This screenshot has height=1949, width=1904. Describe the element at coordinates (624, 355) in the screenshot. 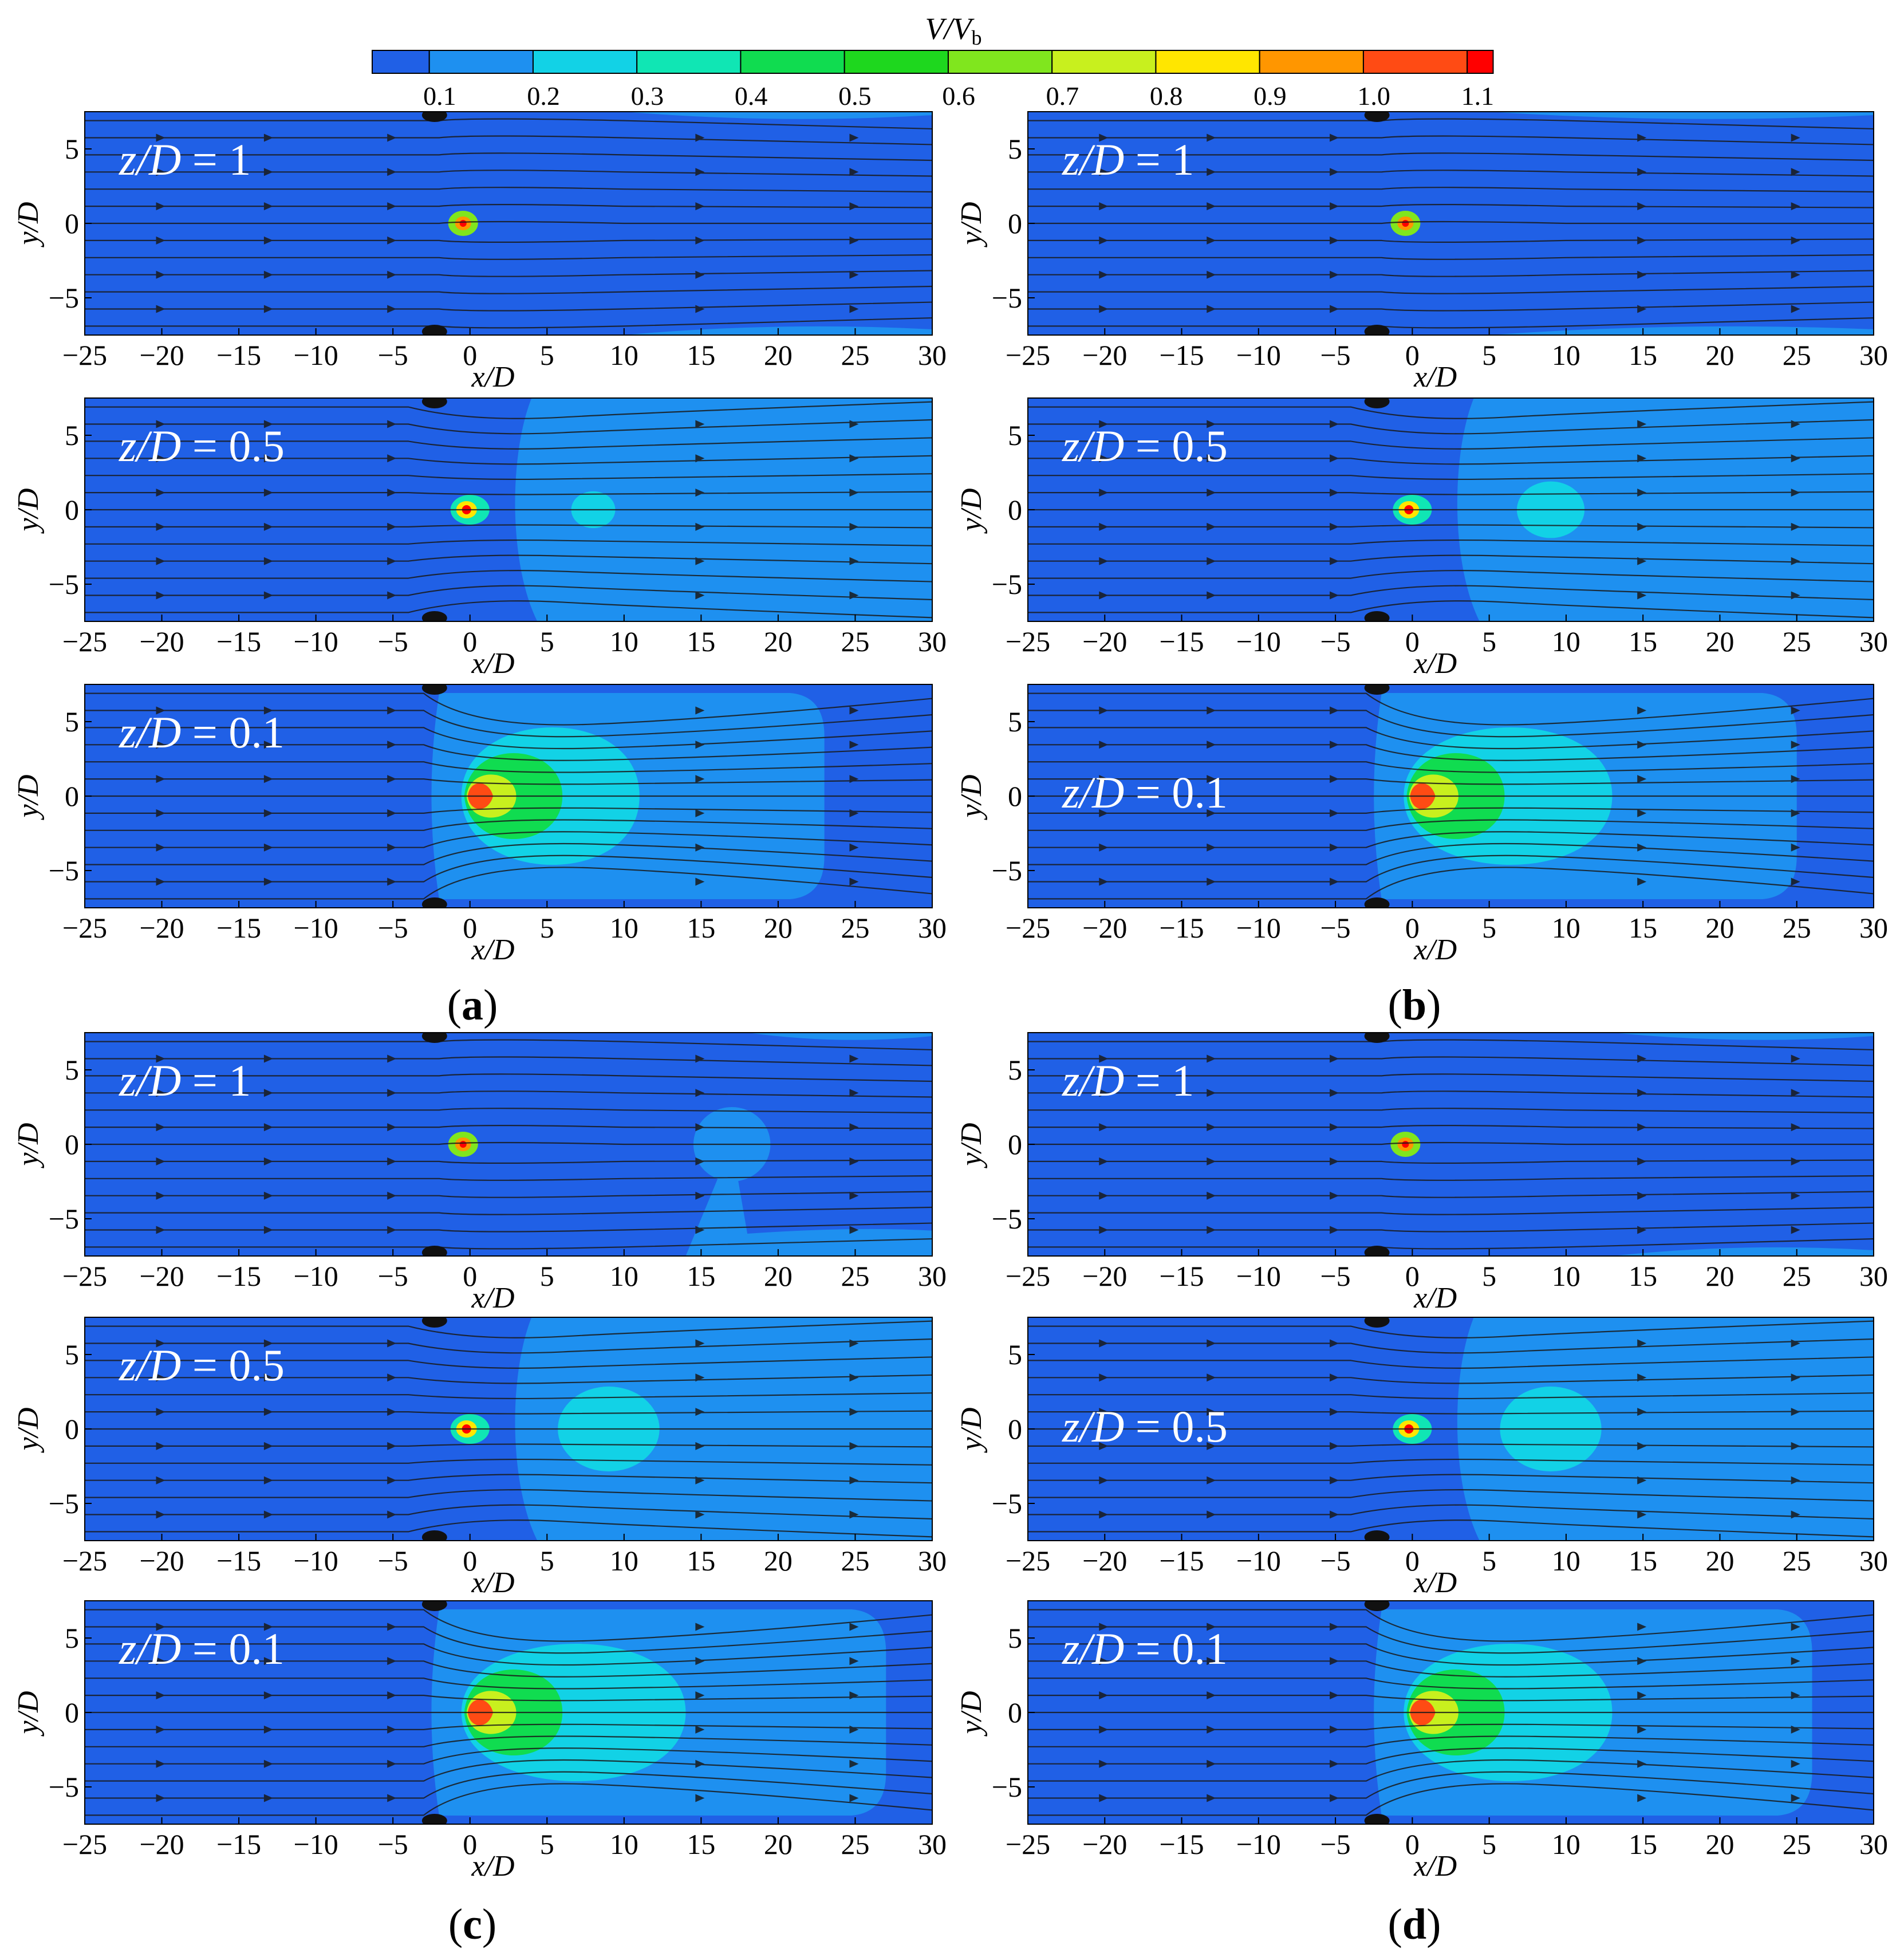

I see `x-tick-label: 10` at that location.